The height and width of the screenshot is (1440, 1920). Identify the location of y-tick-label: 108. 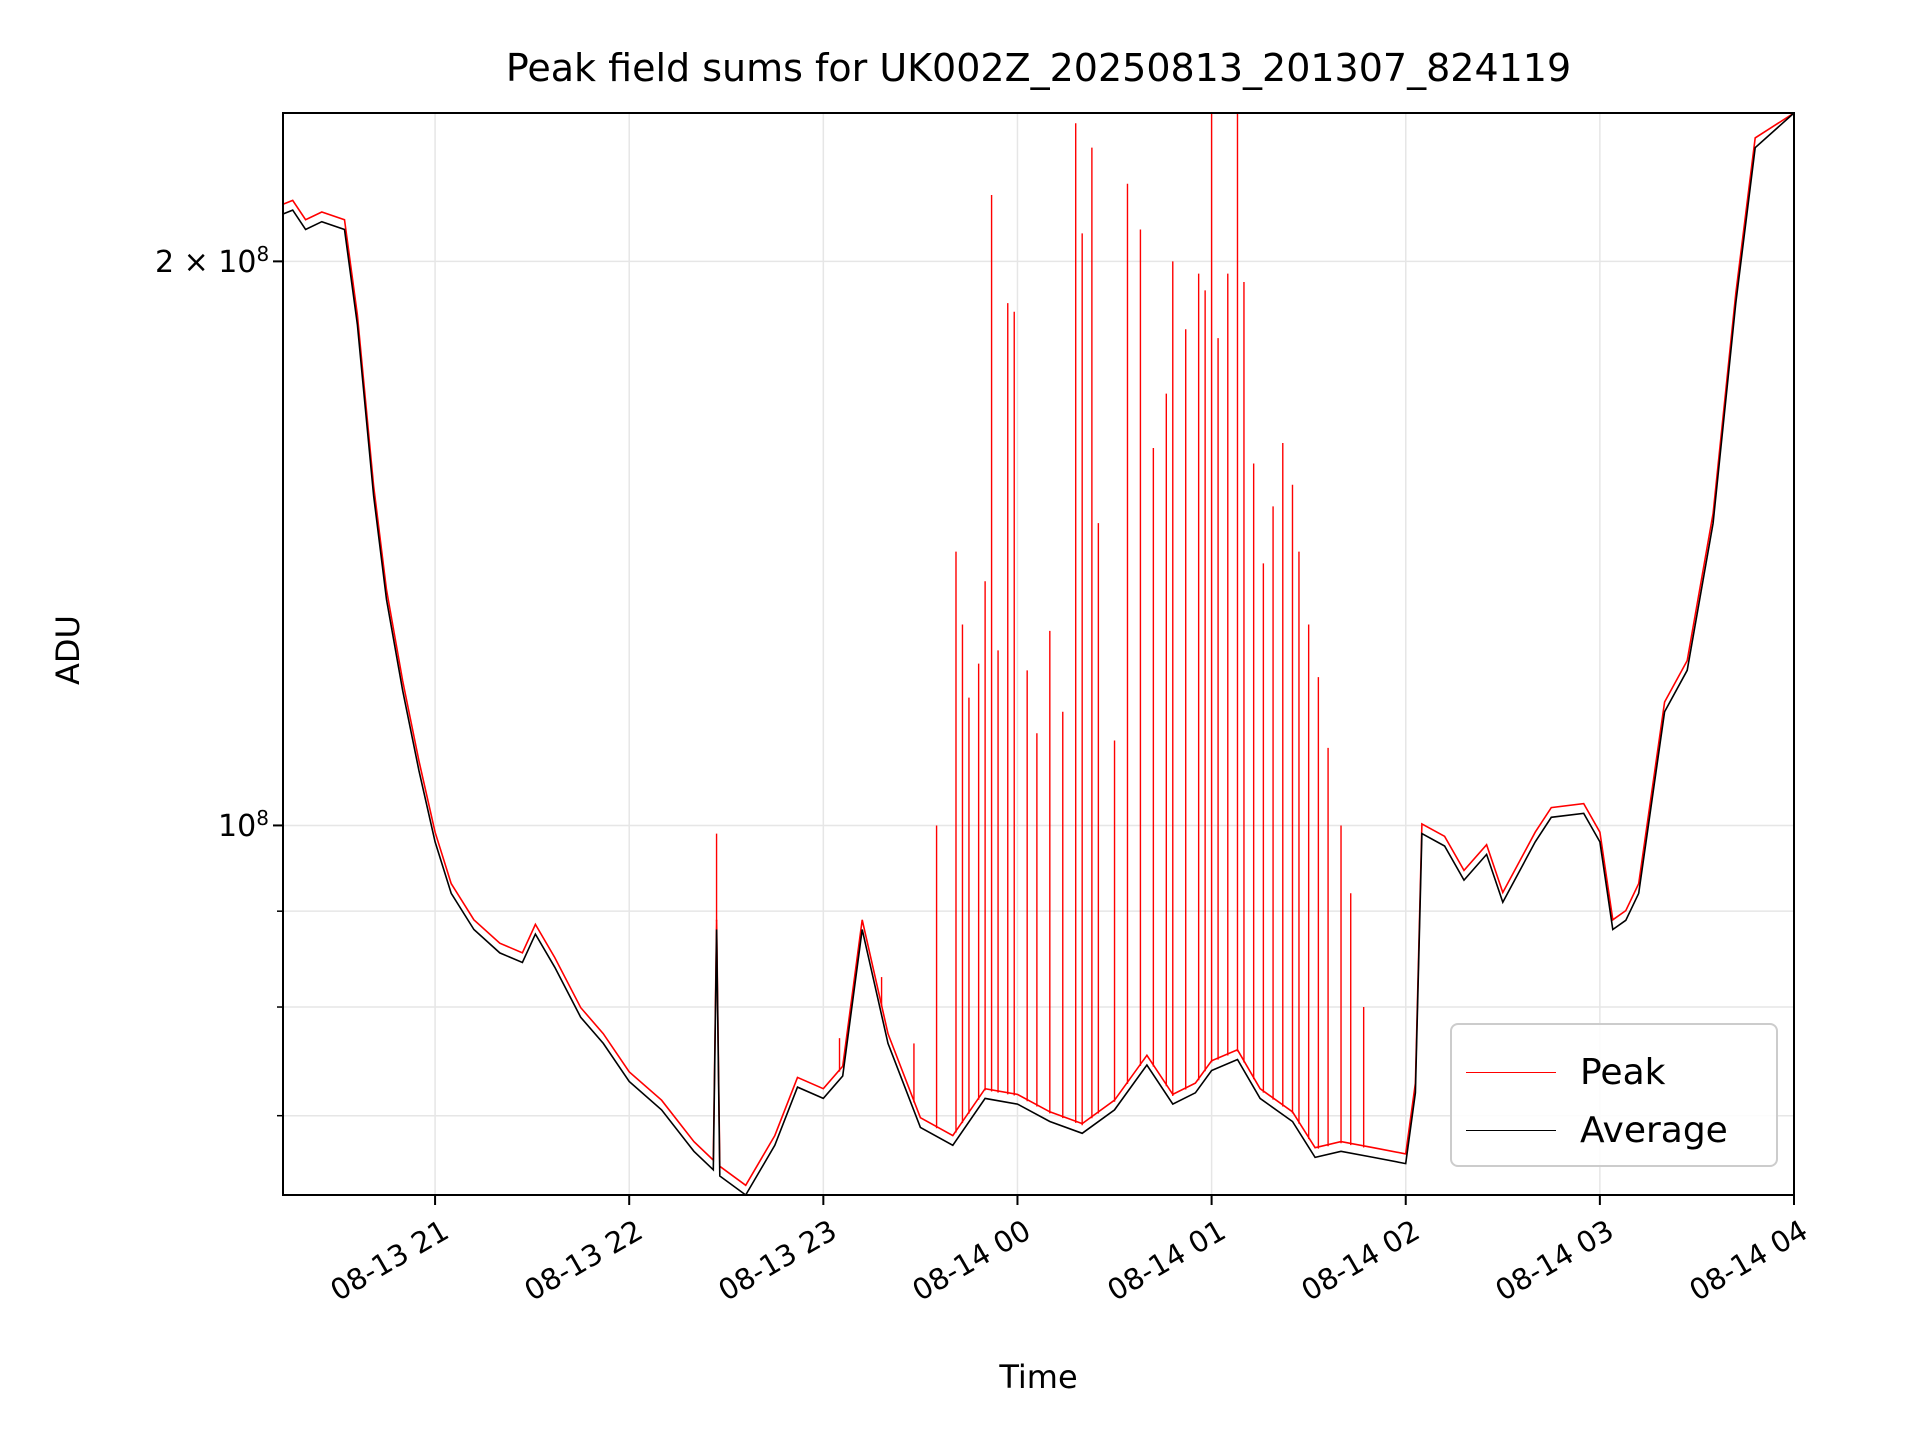
(243, 825).